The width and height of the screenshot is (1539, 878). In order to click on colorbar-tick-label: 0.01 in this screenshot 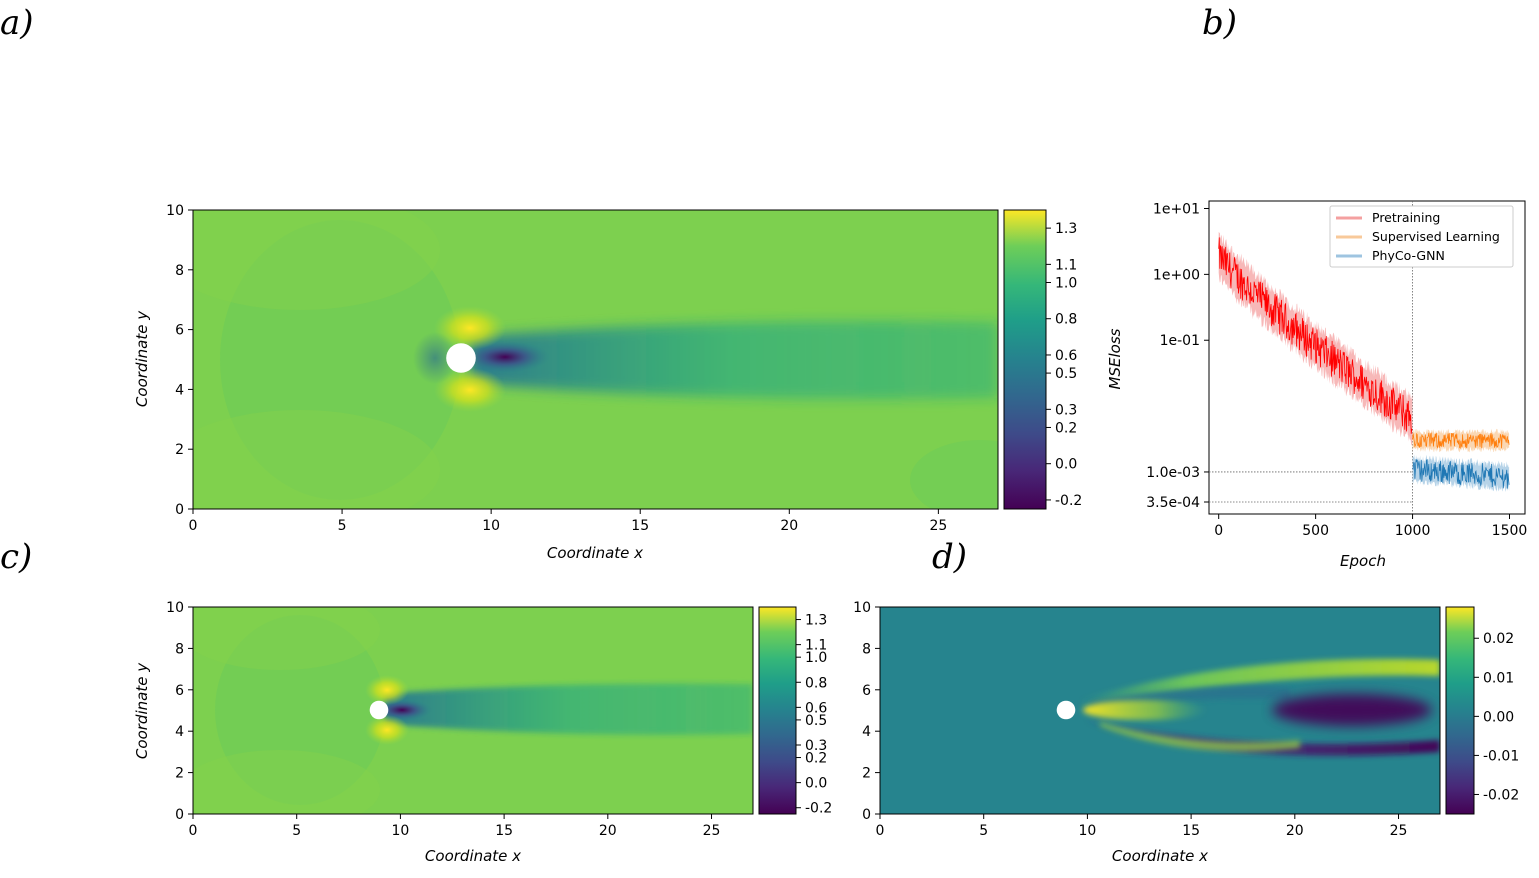, I will do `click(1498, 678)`.